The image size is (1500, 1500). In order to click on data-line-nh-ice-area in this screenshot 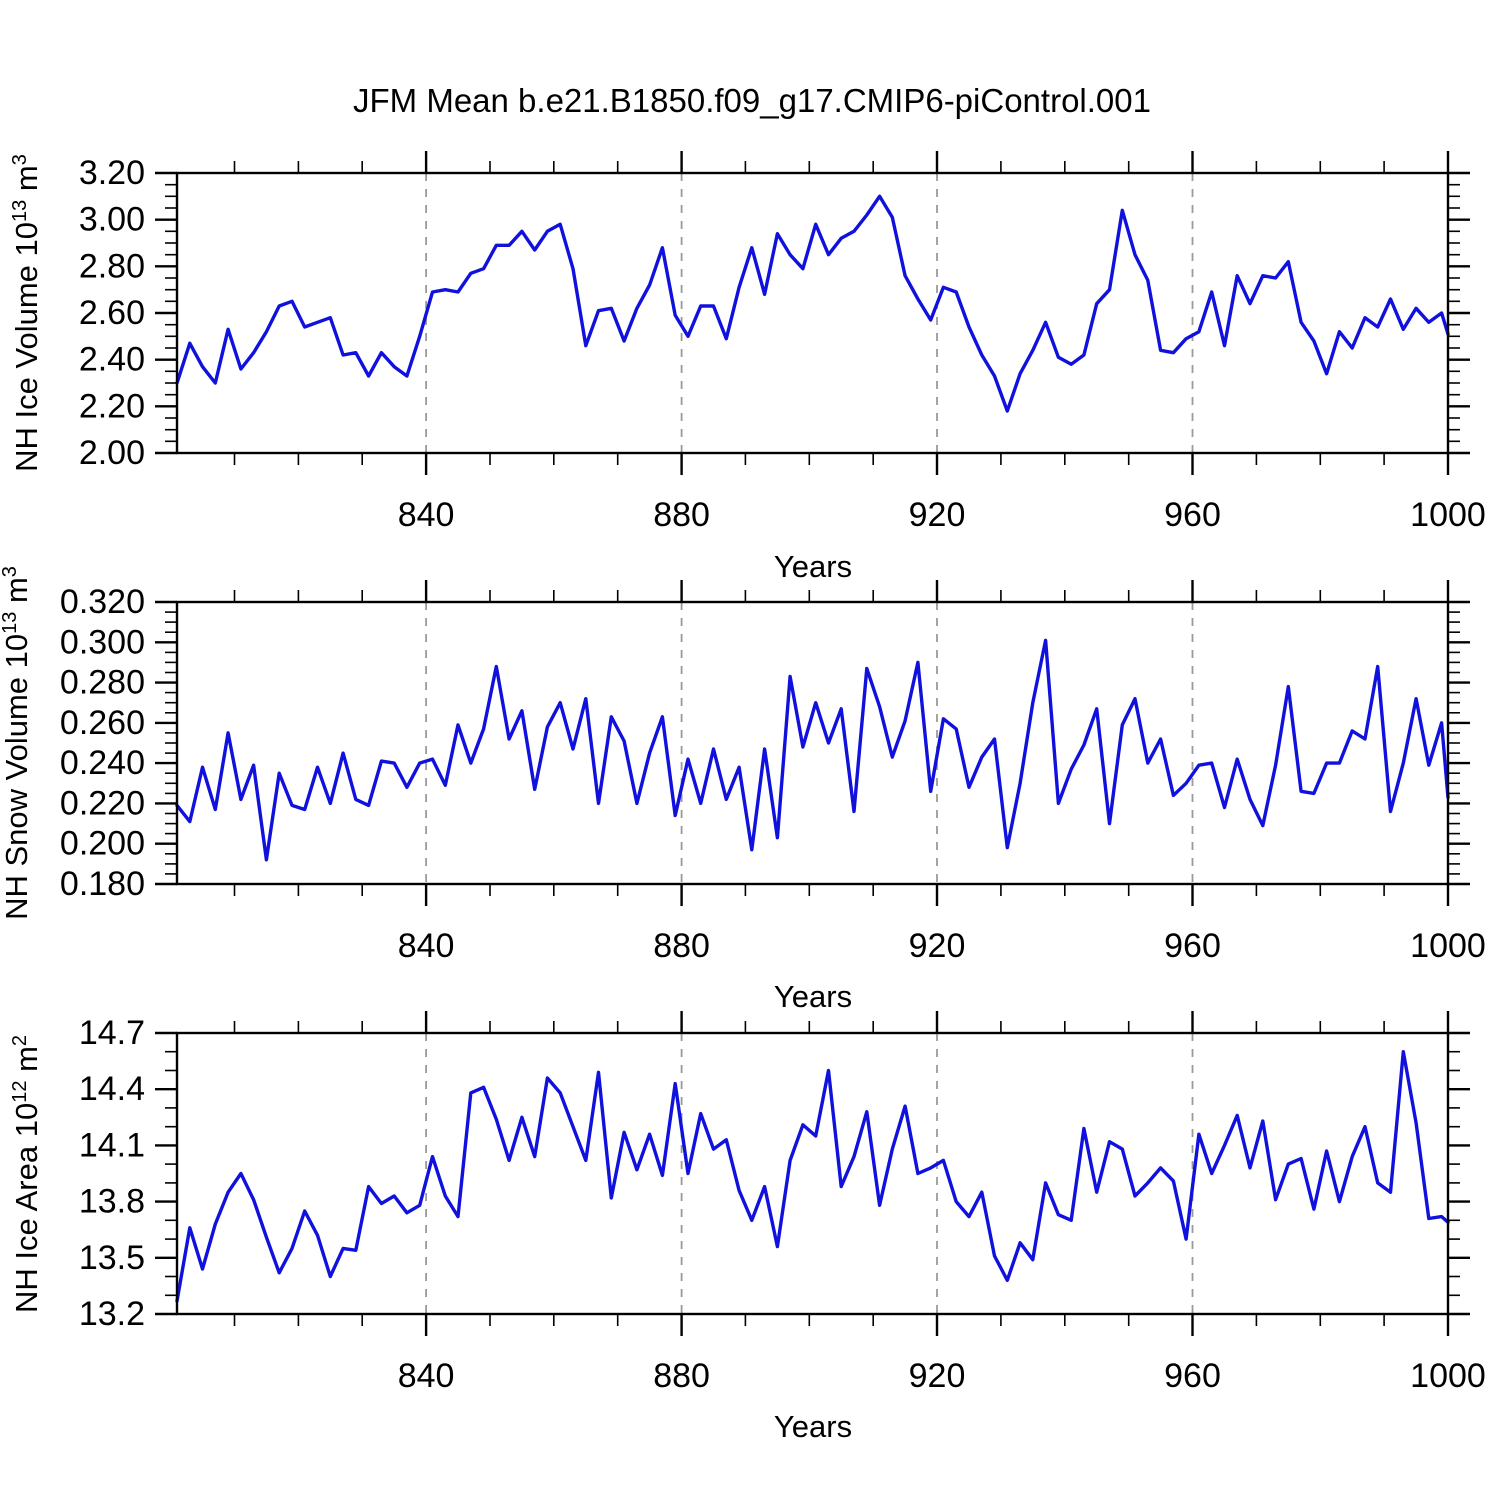, I will do `click(812, 1176)`.